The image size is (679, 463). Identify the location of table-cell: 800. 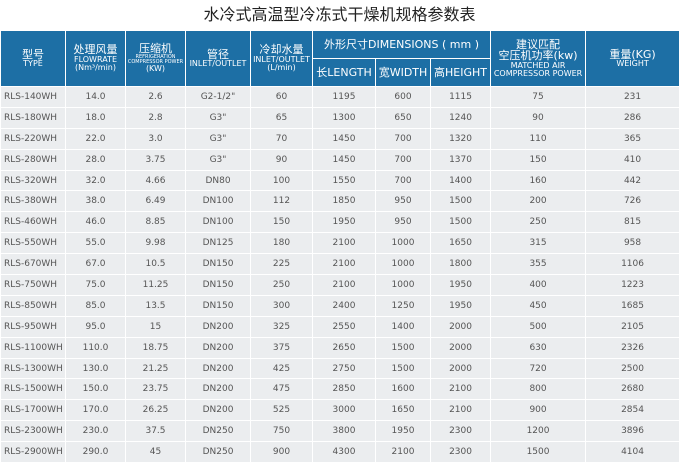
(538, 389).